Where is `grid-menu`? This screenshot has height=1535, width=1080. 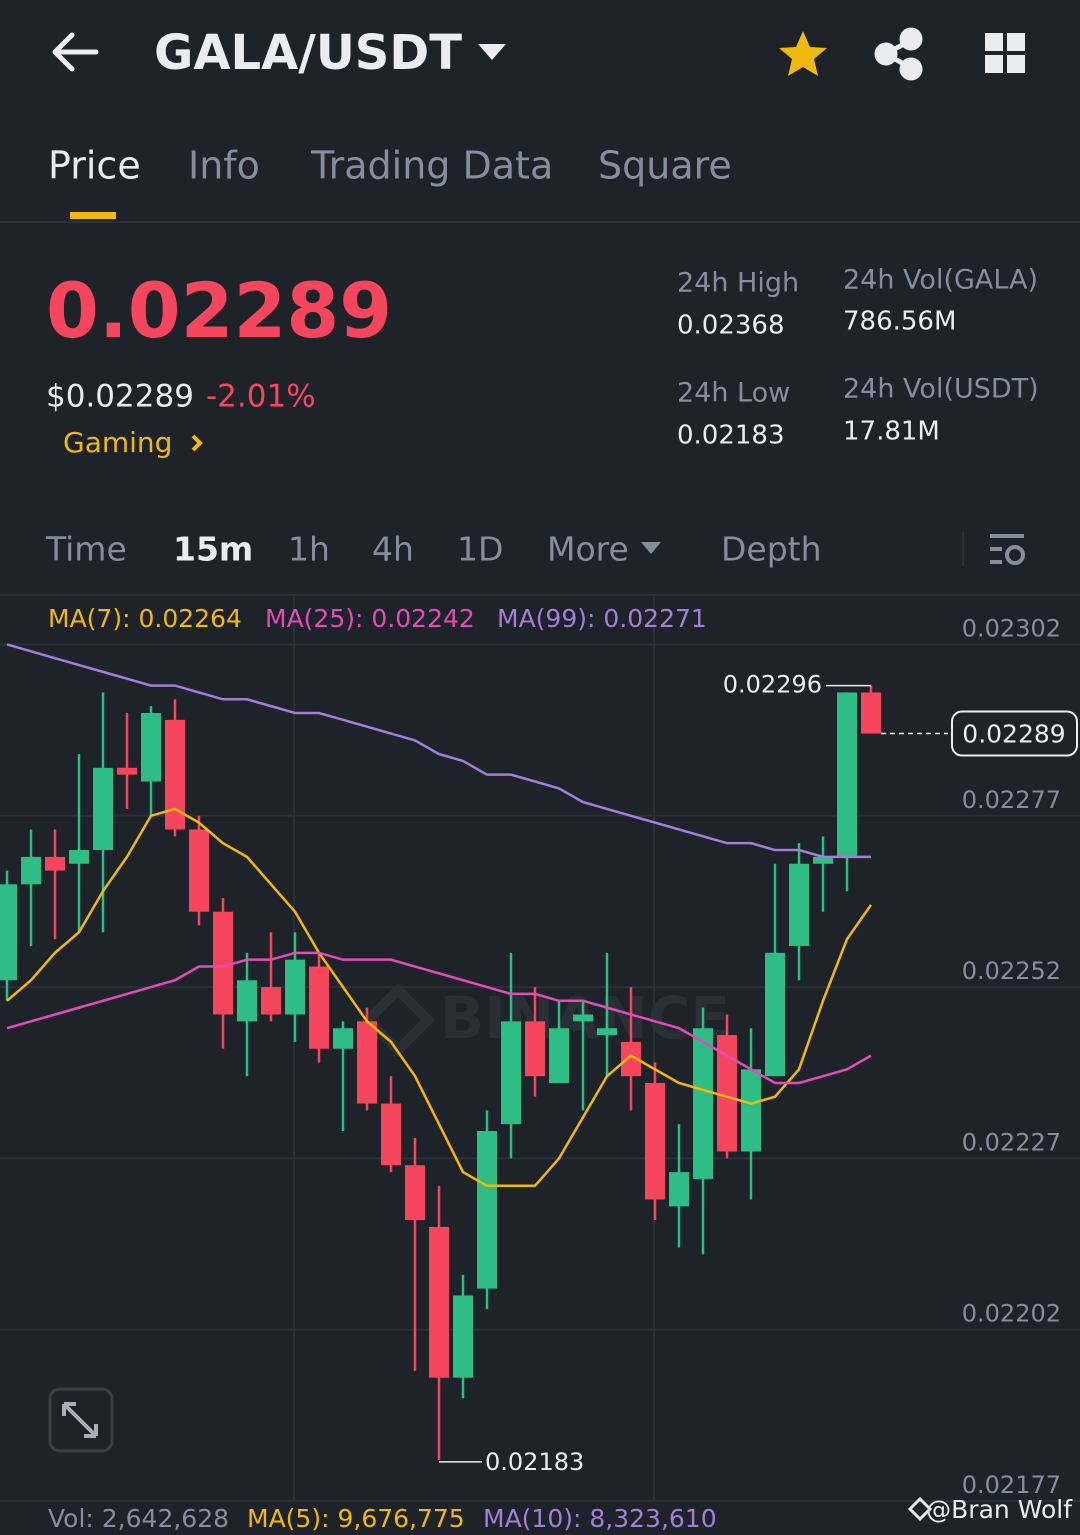
grid-menu is located at coordinates (1005, 53).